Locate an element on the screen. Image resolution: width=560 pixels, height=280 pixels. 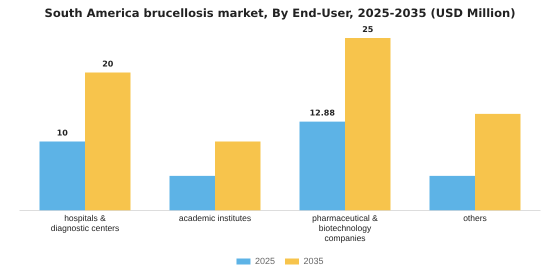
legend-label: 2025 is located at coordinates (265, 261).